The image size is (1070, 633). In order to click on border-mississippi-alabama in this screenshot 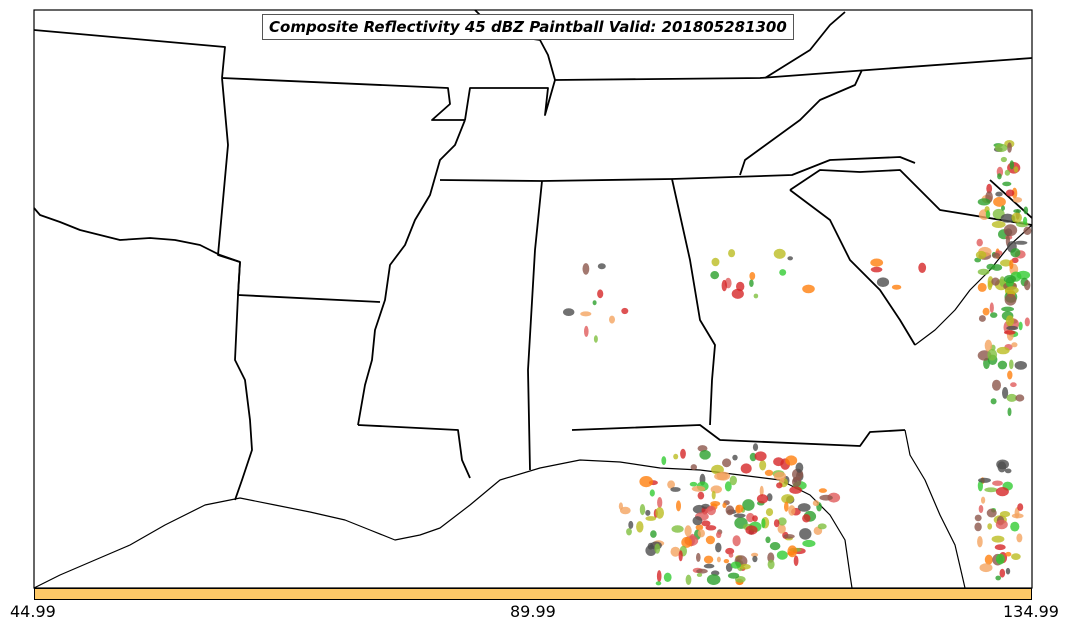, I will do `click(535, 325)`.